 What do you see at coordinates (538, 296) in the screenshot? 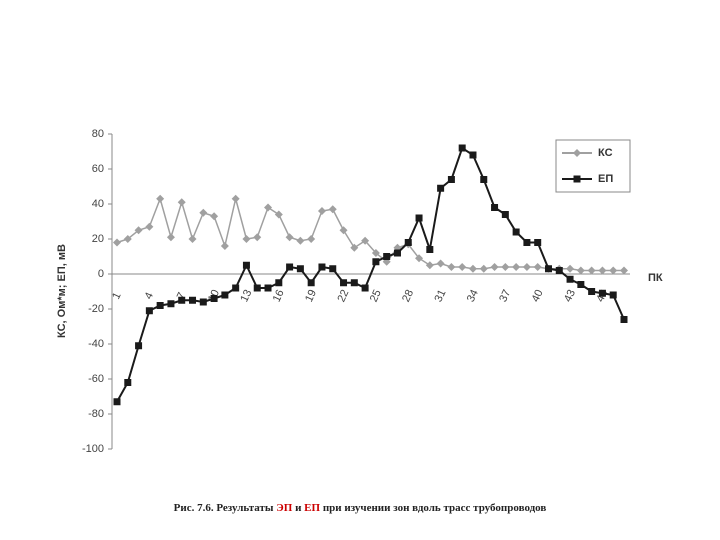
I see `x-tick-label: 40` at bounding box center [538, 296].